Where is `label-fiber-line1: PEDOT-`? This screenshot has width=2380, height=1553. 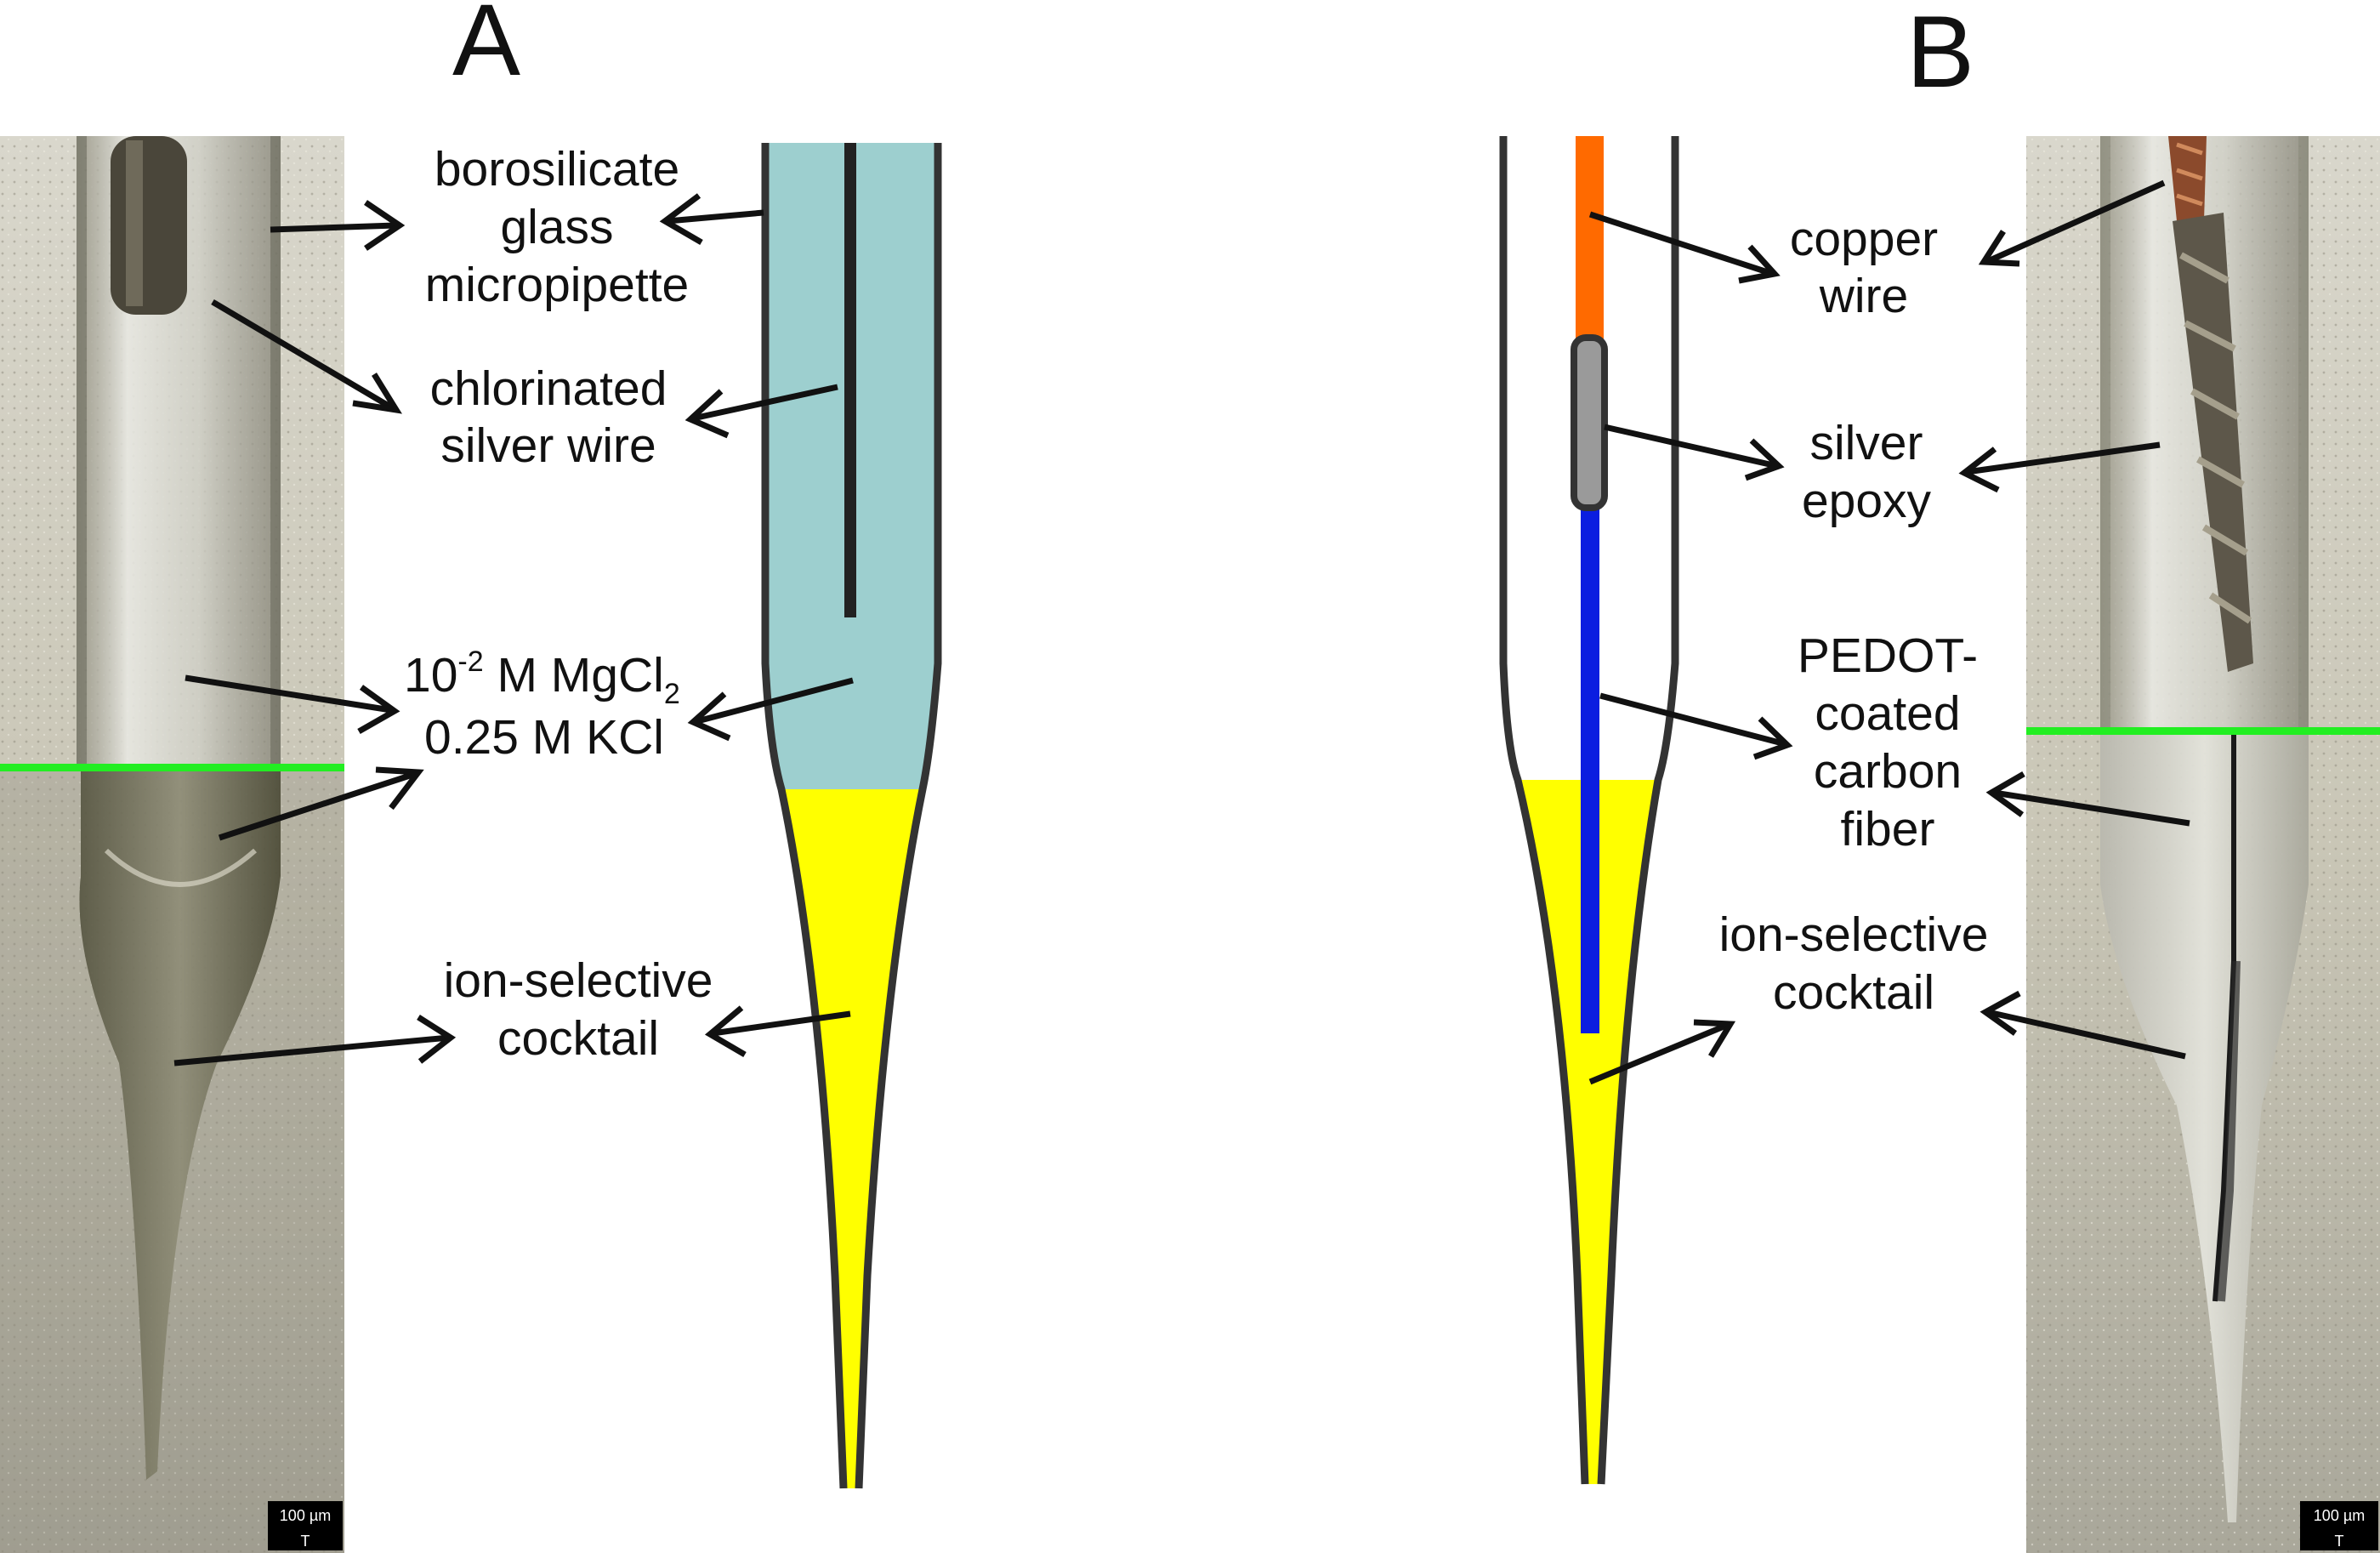 label-fiber-line1: PEDOT- is located at coordinates (1888, 656).